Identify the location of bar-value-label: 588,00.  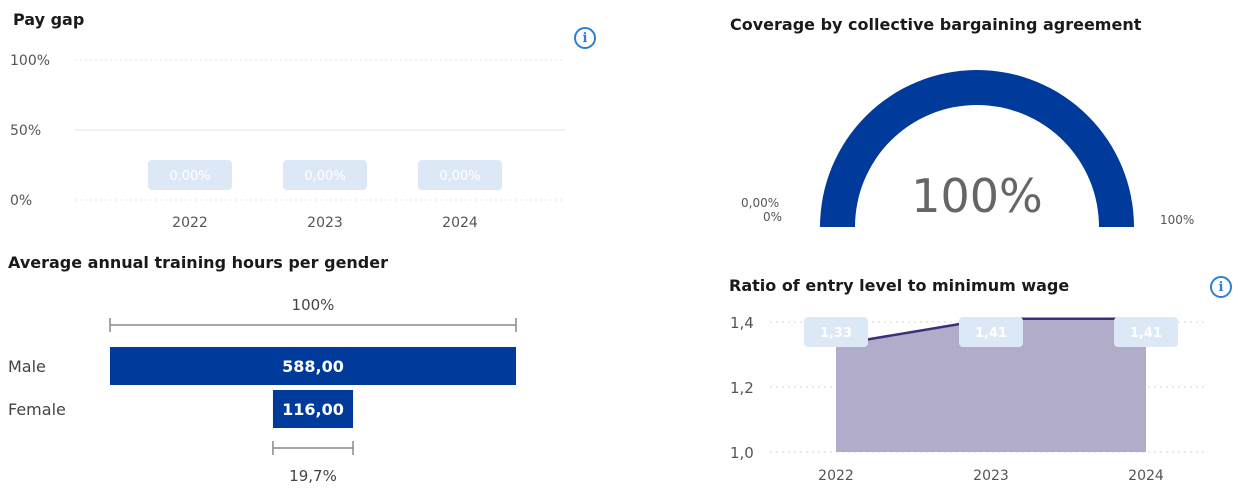
(313, 366).